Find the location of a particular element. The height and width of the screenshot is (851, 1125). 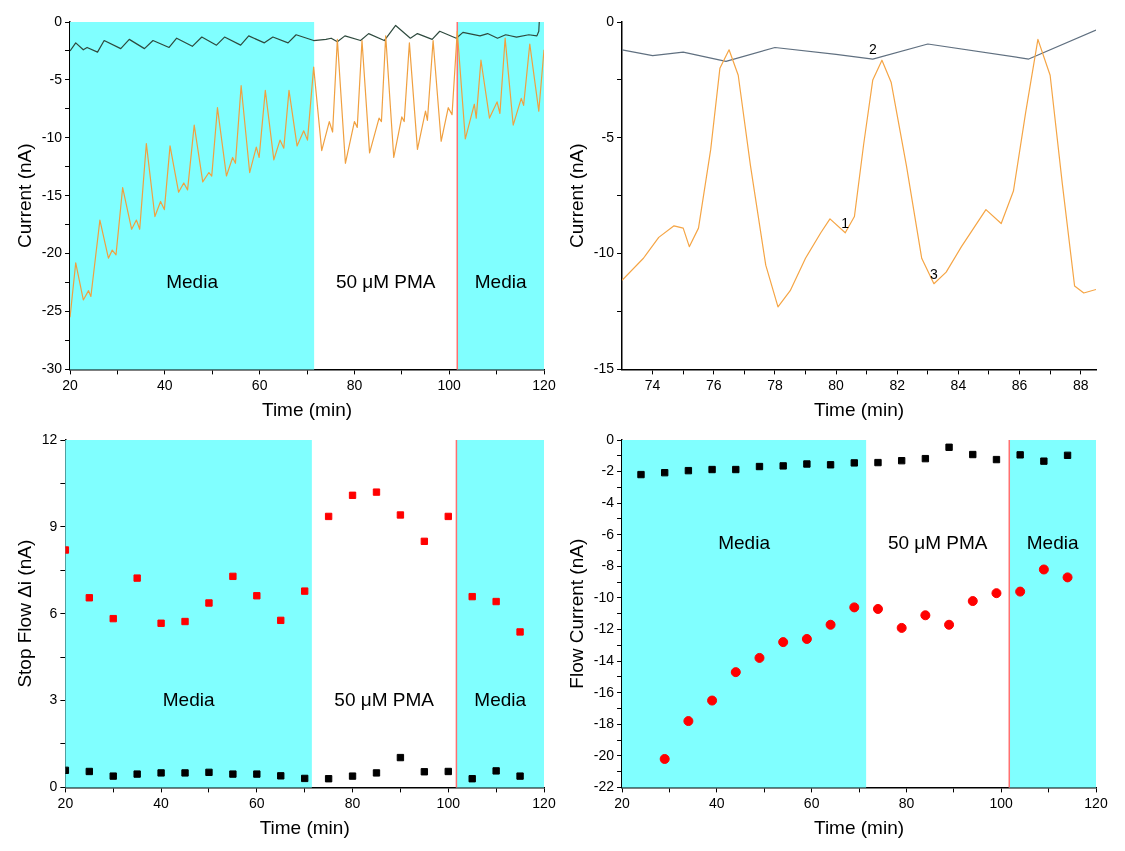

y-tick-label: -15 is located at coordinates (52, 194).